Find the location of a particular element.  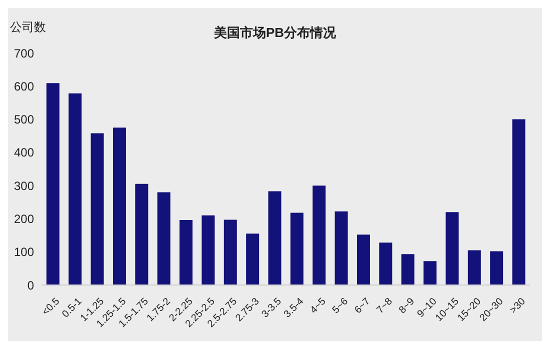

x-tick-label: >30 is located at coordinates (518, 306).